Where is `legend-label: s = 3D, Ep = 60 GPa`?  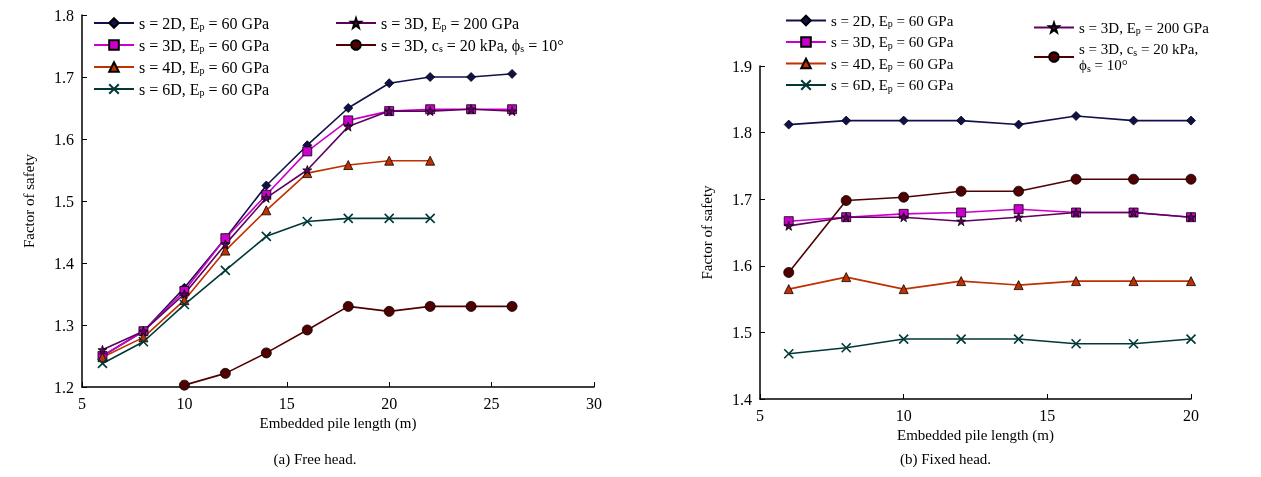 legend-label: s = 3D, Ep = 60 GPa is located at coordinates (204, 45).